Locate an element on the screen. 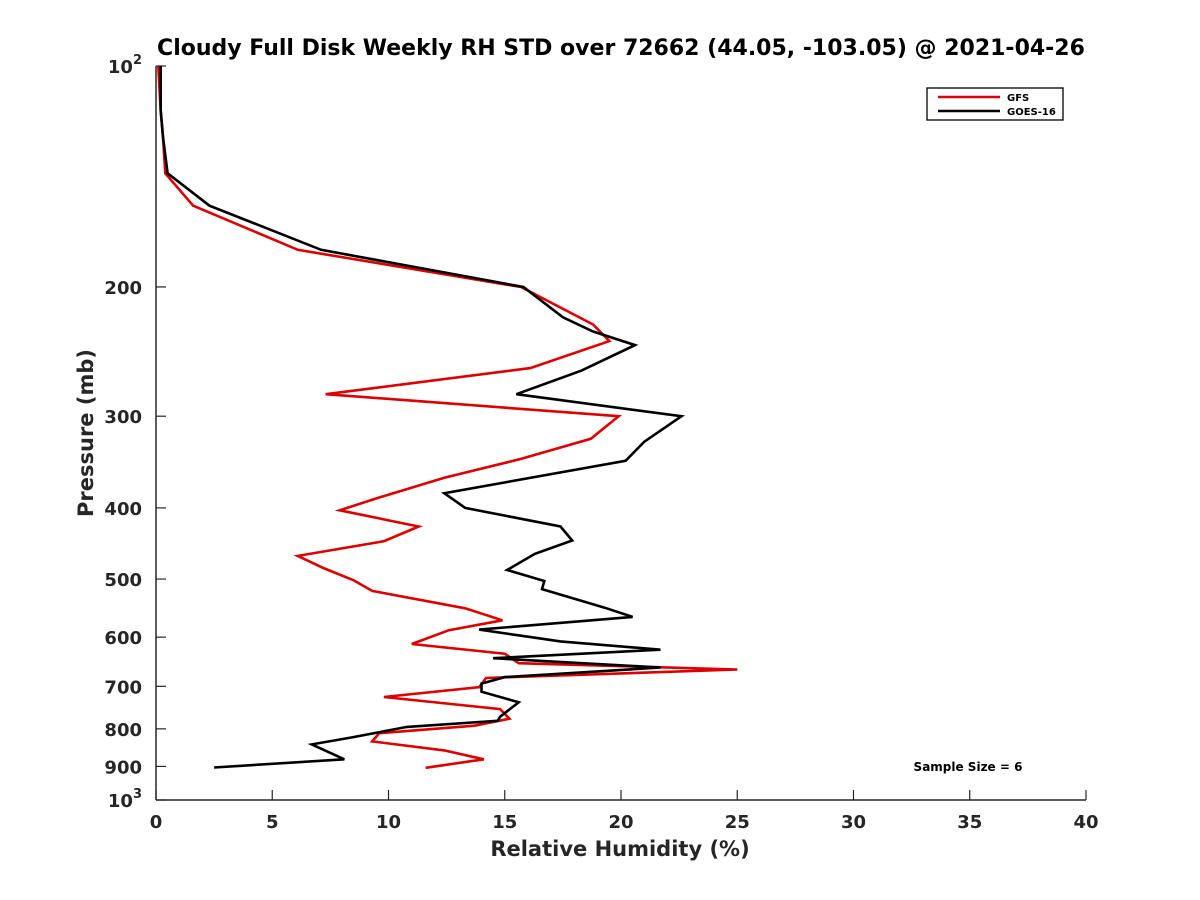  x-tick-label: 15 is located at coordinates (504, 822).